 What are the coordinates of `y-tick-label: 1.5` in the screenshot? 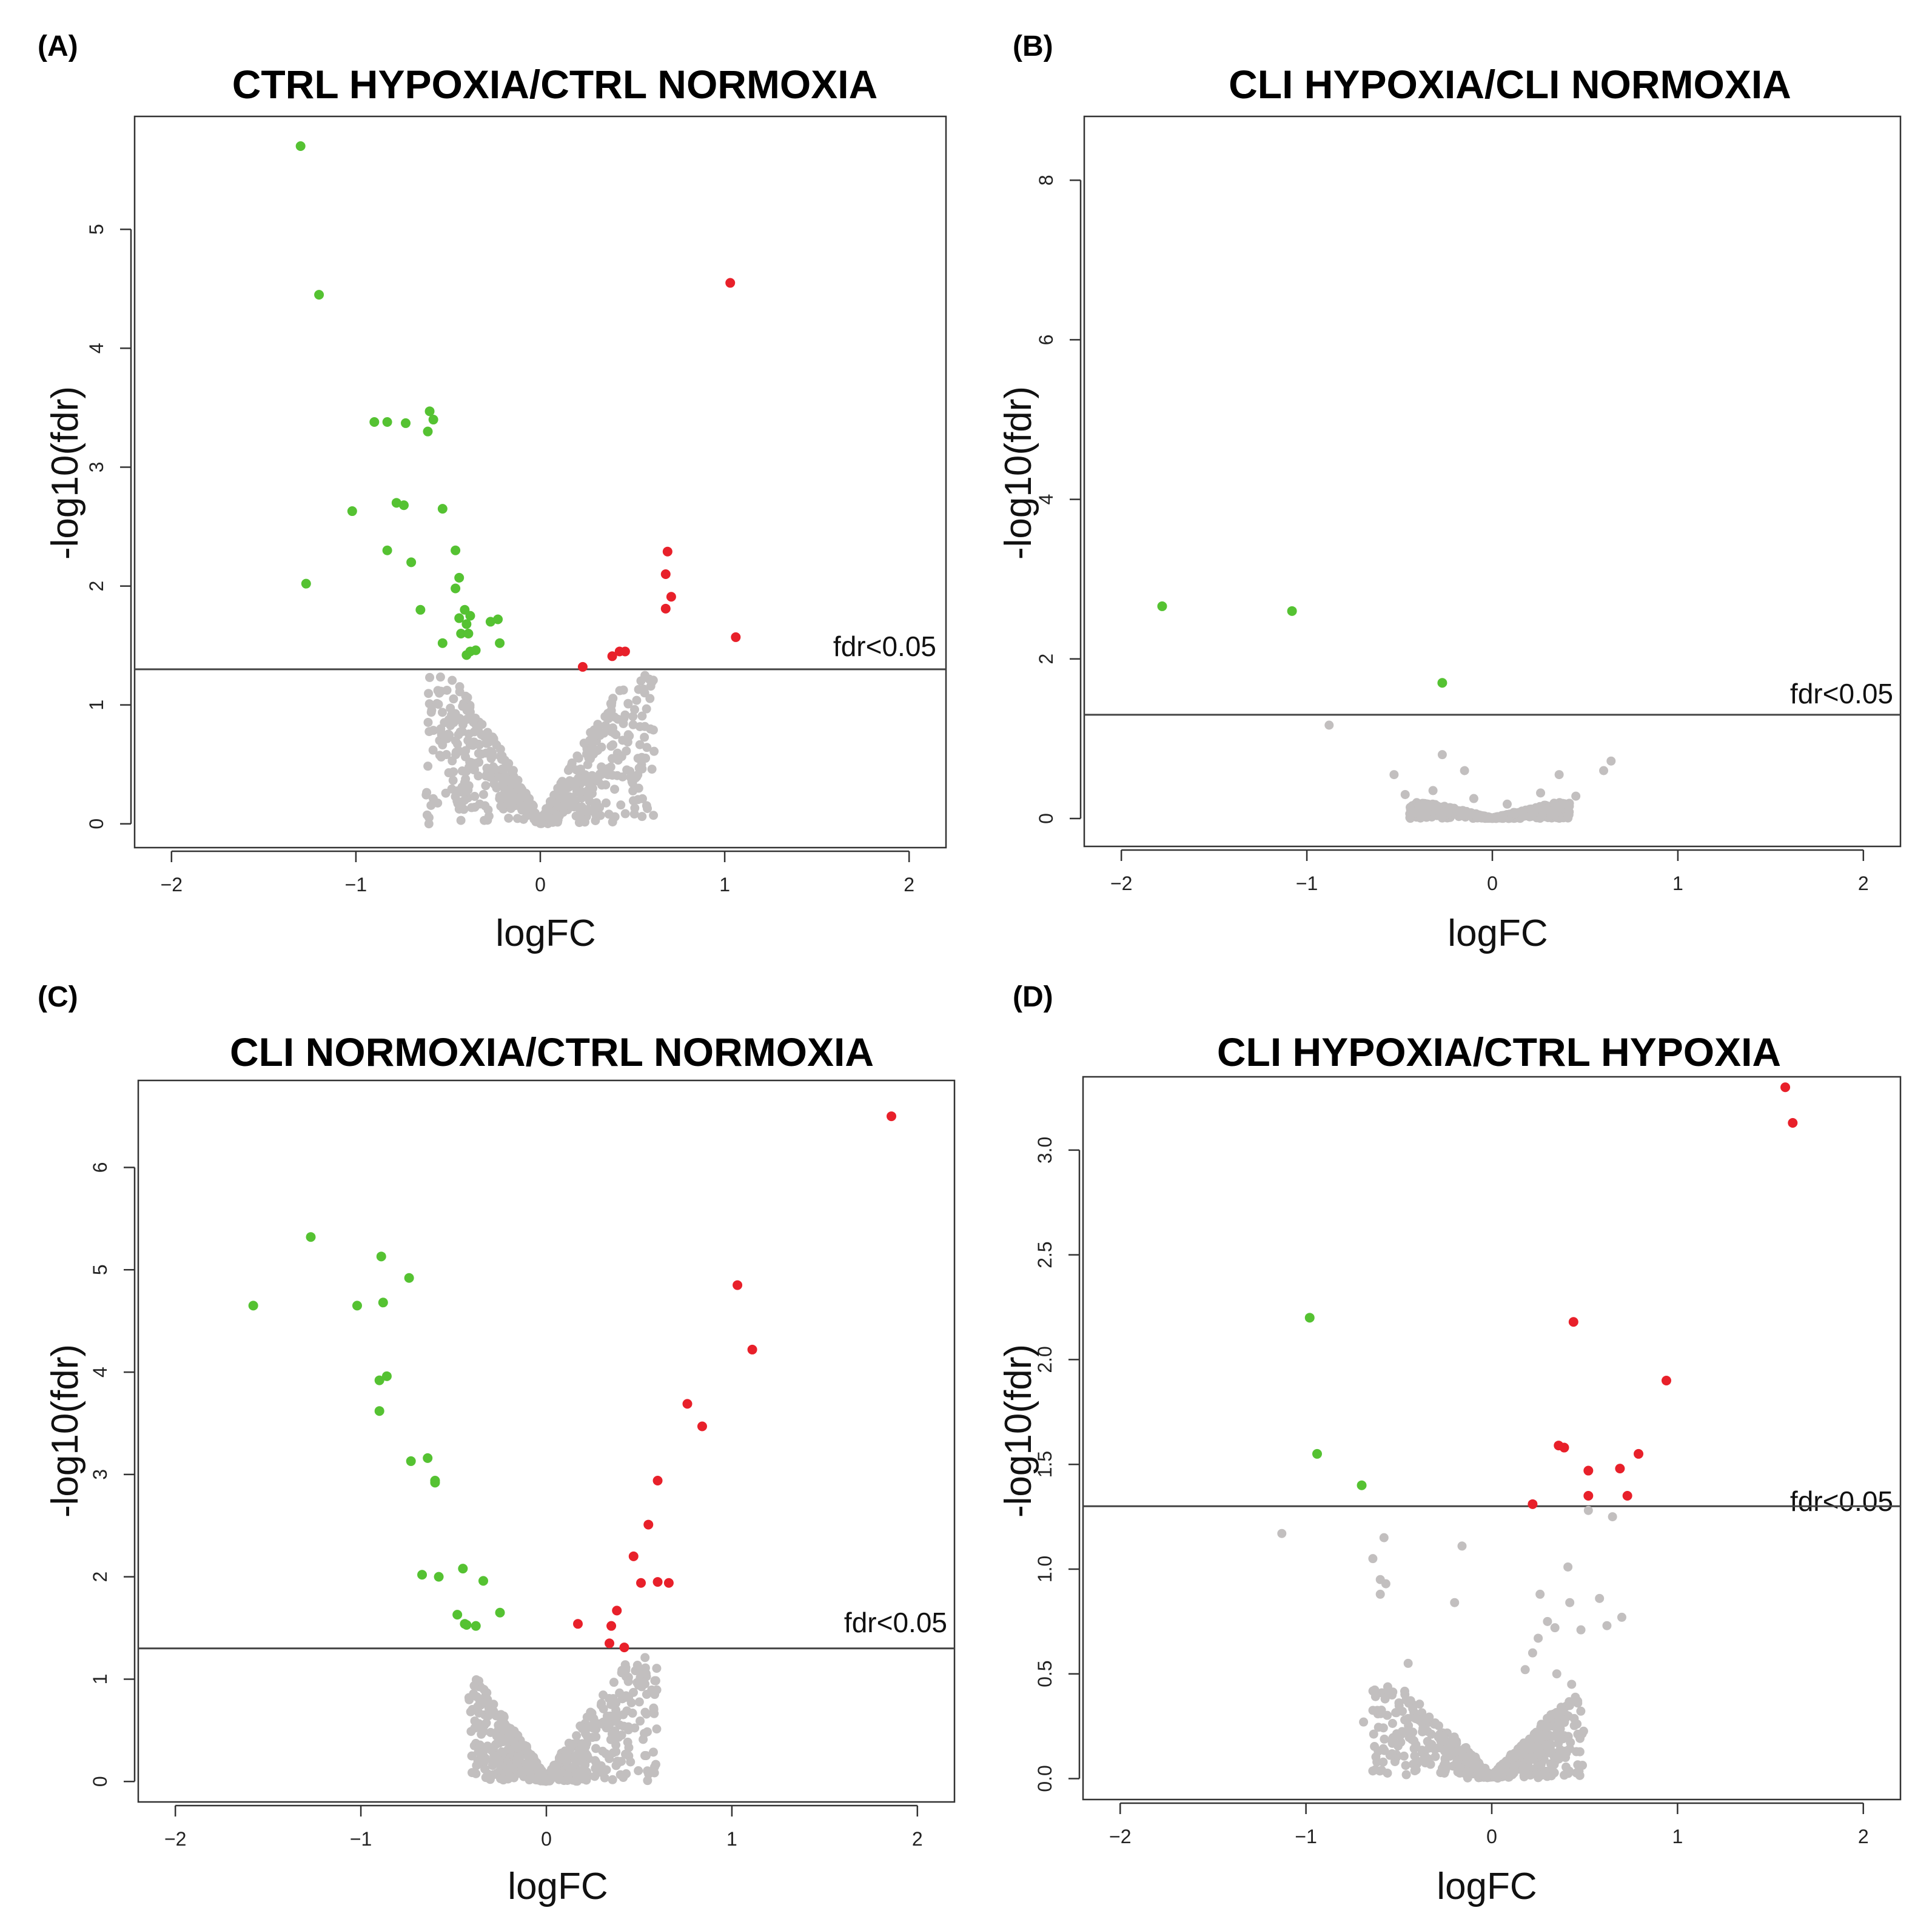 It's located at (1045, 1465).